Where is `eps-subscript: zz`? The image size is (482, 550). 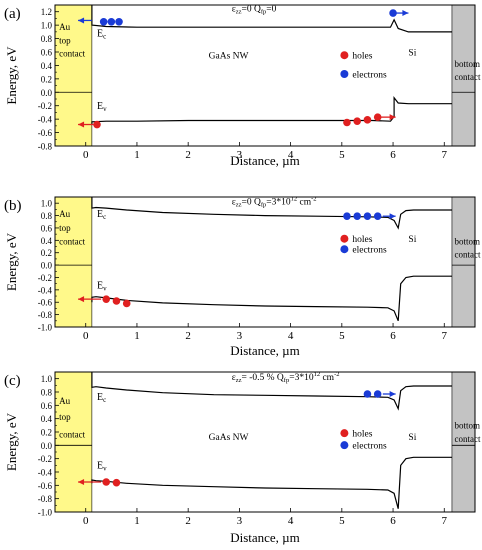
eps-subscript: zz is located at coordinates (239, 12).